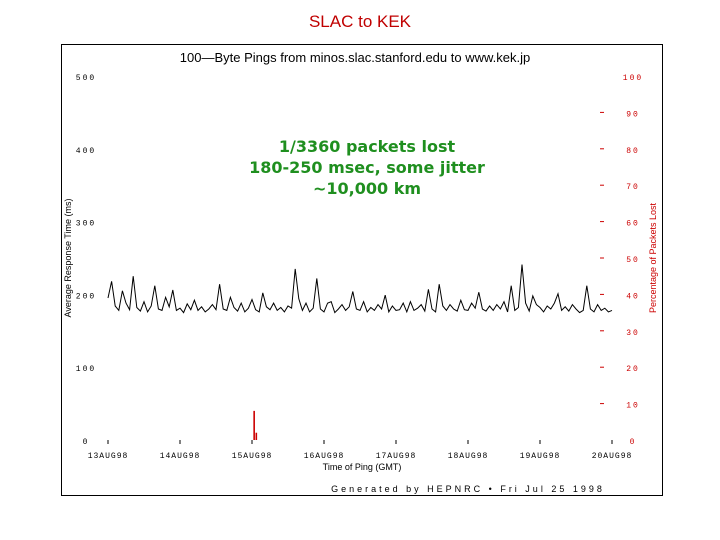 The width and height of the screenshot is (720, 540). What do you see at coordinates (633, 151) in the screenshot?
I see `y2-tick-label: 80` at bounding box center [633, 151].